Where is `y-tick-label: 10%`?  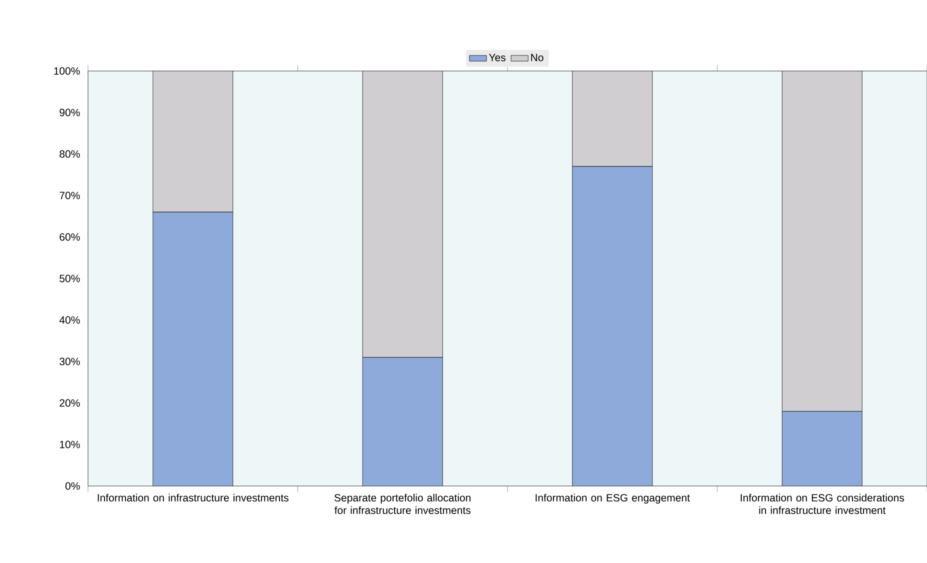 y-tick-label: 10% is located at coordinates (70, 444).